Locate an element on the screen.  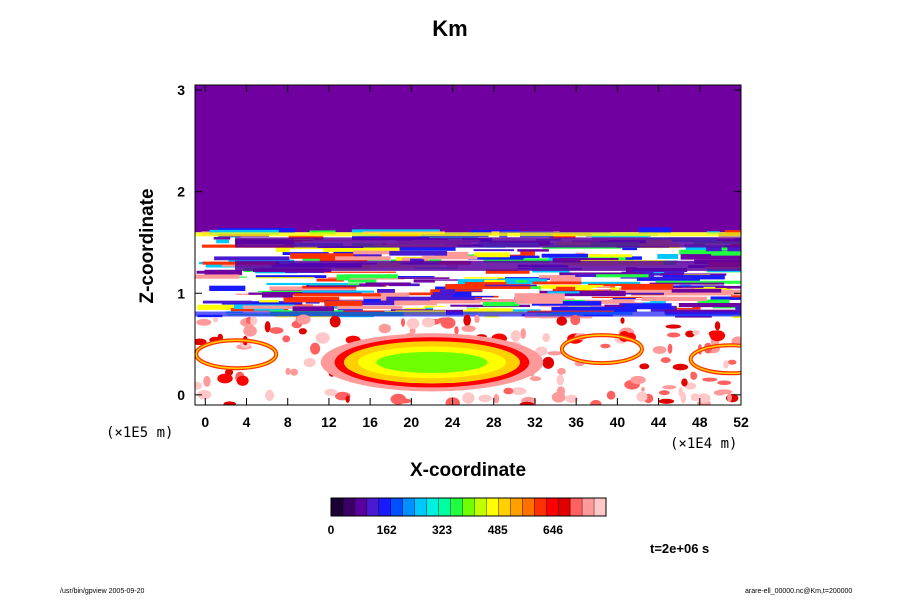
x-tick-label: 4 is located at coordinates (247, 422).